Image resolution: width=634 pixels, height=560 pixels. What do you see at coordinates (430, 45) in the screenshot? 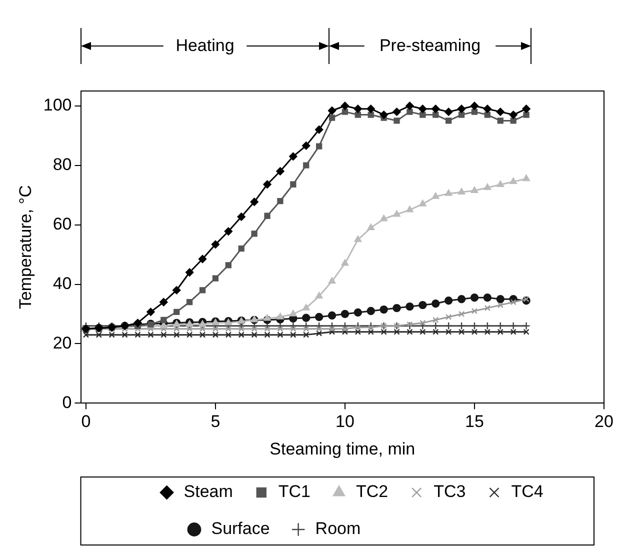
I see `text: Pre-steaming` at bounding box center [430, 45].